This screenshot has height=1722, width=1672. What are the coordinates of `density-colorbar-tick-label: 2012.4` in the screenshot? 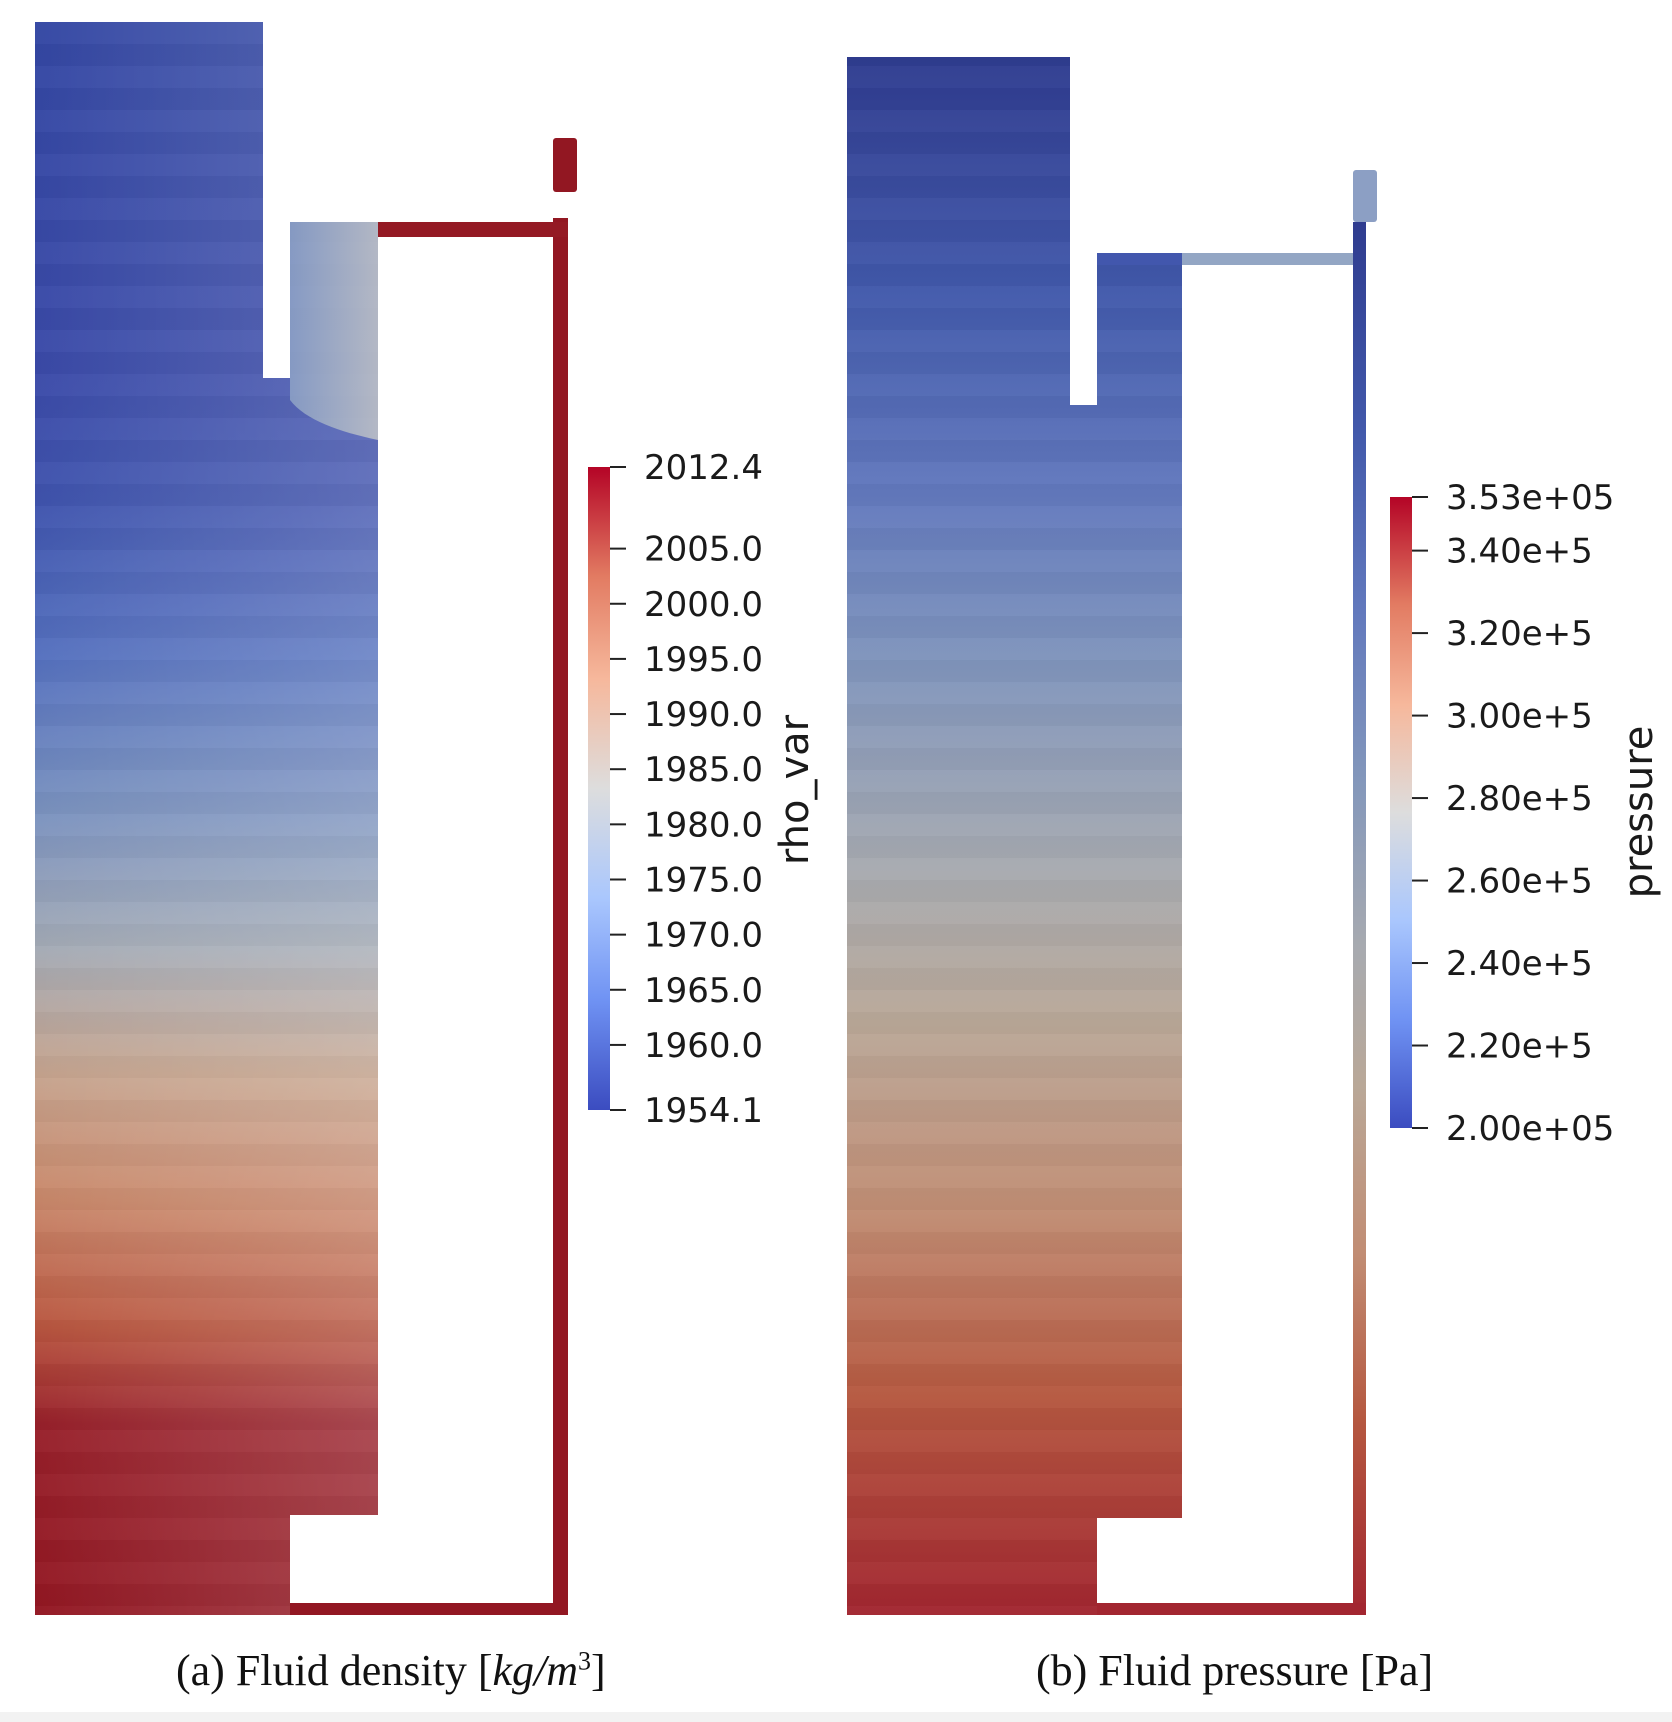 It's located at (703, 468).